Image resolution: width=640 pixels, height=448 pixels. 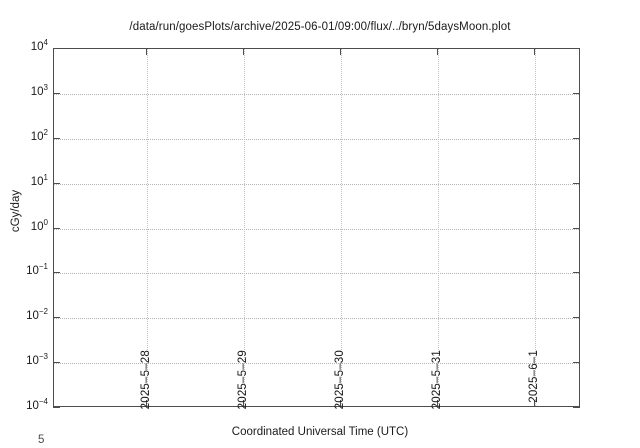 What do you see at coordinates (39, 225) in the screenshot?
I see `y-axis-tick-label: 10⁰` at bounding box center [39, 225].